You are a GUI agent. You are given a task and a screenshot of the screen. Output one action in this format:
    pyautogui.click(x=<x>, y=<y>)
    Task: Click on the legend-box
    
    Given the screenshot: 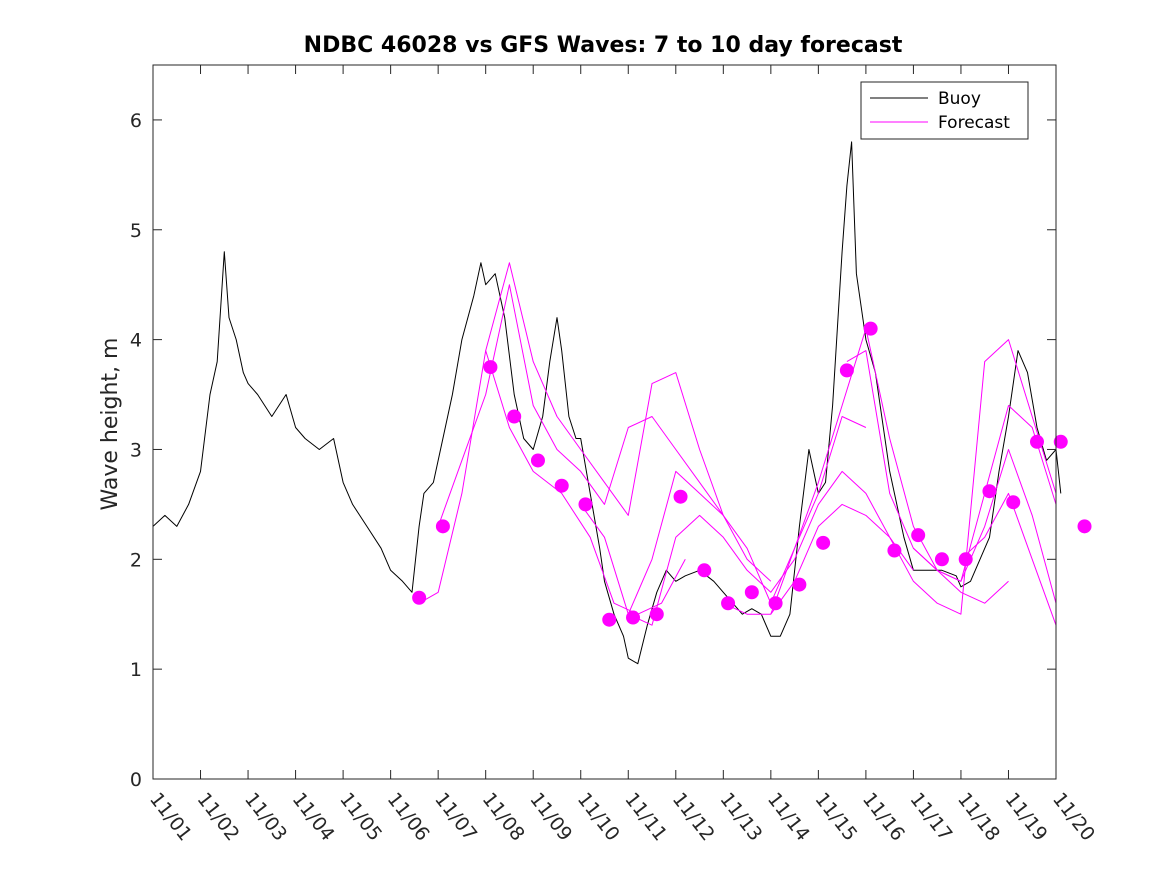 What is the action you would take?
    pyautogui.click(x=944, y=110)
    